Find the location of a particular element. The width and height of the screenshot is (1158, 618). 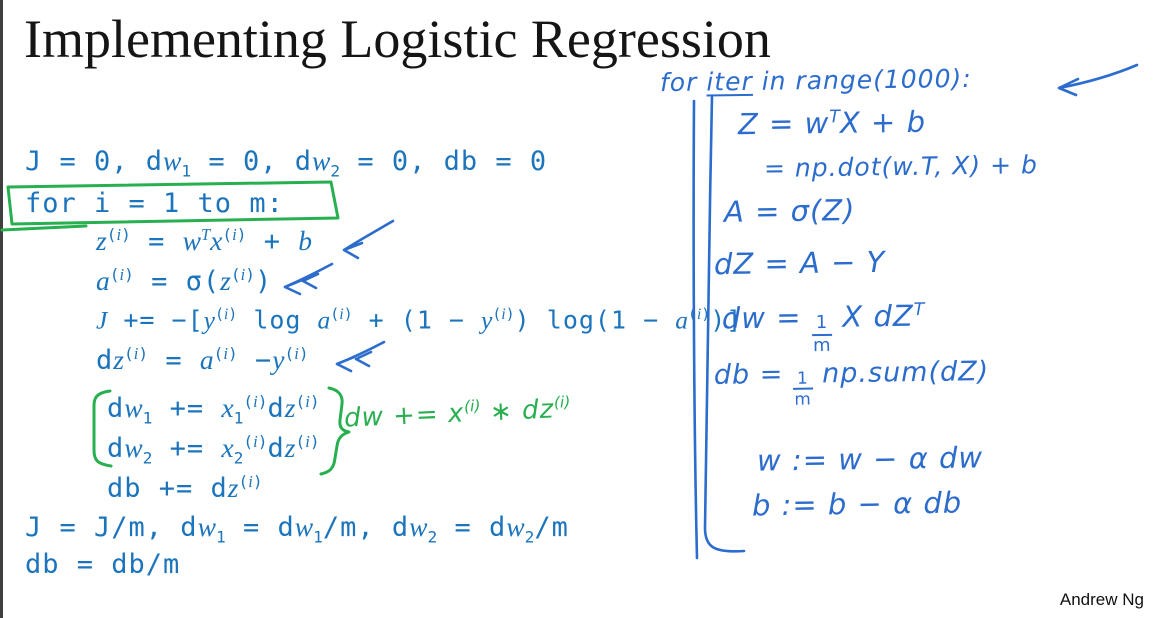

code-line-dw1: dw1 += x1(i)dz(i) is located at coordinates (213, 410).